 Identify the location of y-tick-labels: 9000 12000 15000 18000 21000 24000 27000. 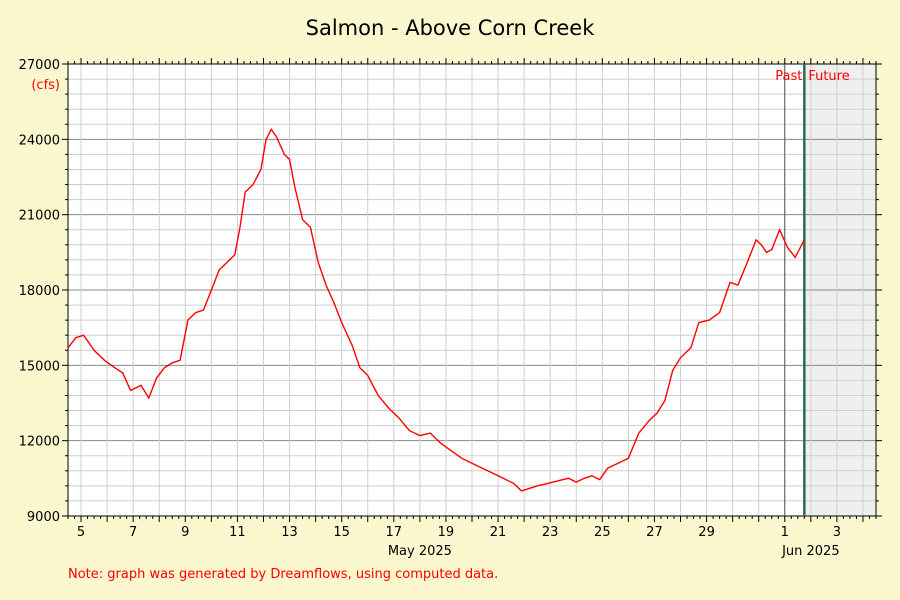
(39, 291).